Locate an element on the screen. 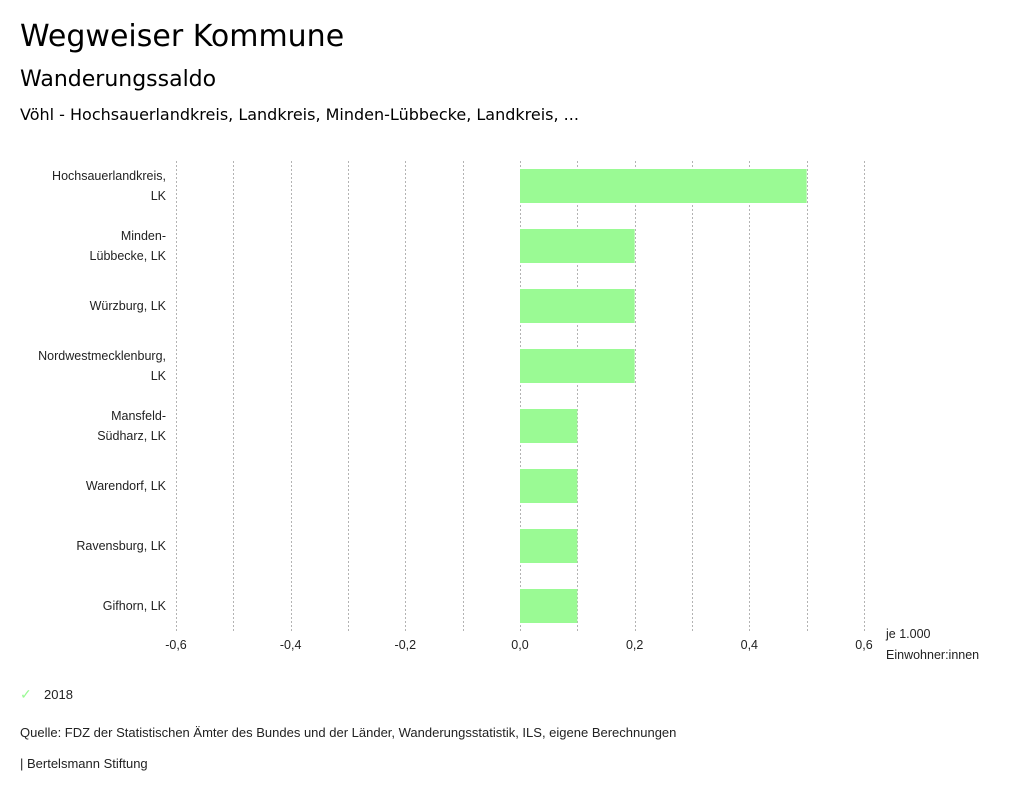 This screenshot has width=1024, height=797. x-axis-unit-line1: je 1.000 is located at coordinates (908, 634).